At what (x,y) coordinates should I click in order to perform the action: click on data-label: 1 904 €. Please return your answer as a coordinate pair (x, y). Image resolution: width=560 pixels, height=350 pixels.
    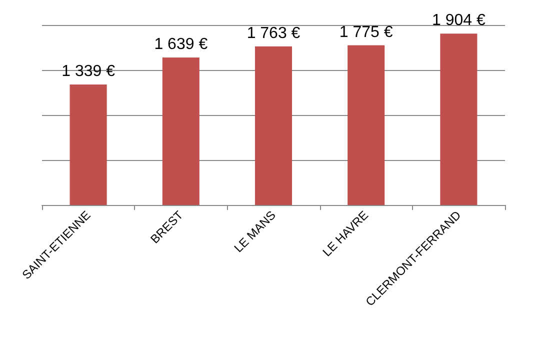
    Looking at the image, I should click on (459, 21).